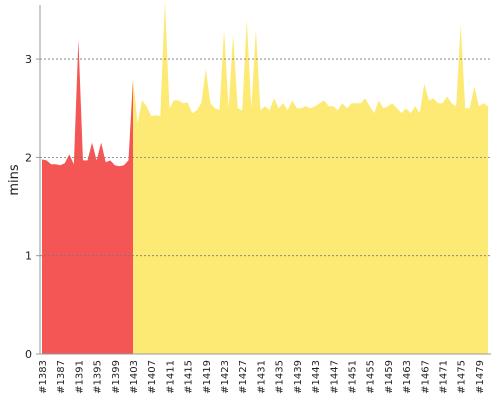  Describe the element at coordinates (389, 377) in the screenshot. I see `x-tick-label: #1459` at that location.